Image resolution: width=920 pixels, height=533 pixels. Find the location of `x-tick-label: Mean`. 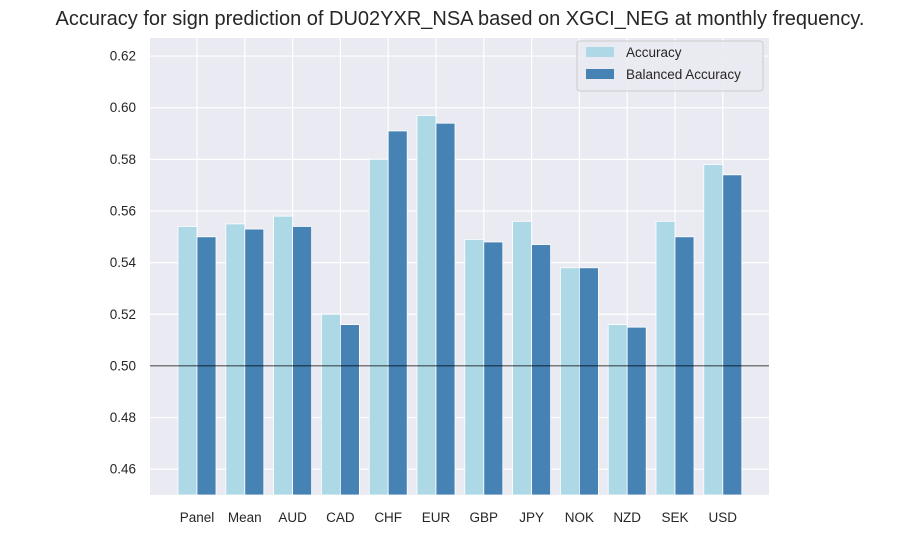

x-tick-label: Mean is located at coordinates (245, 517).